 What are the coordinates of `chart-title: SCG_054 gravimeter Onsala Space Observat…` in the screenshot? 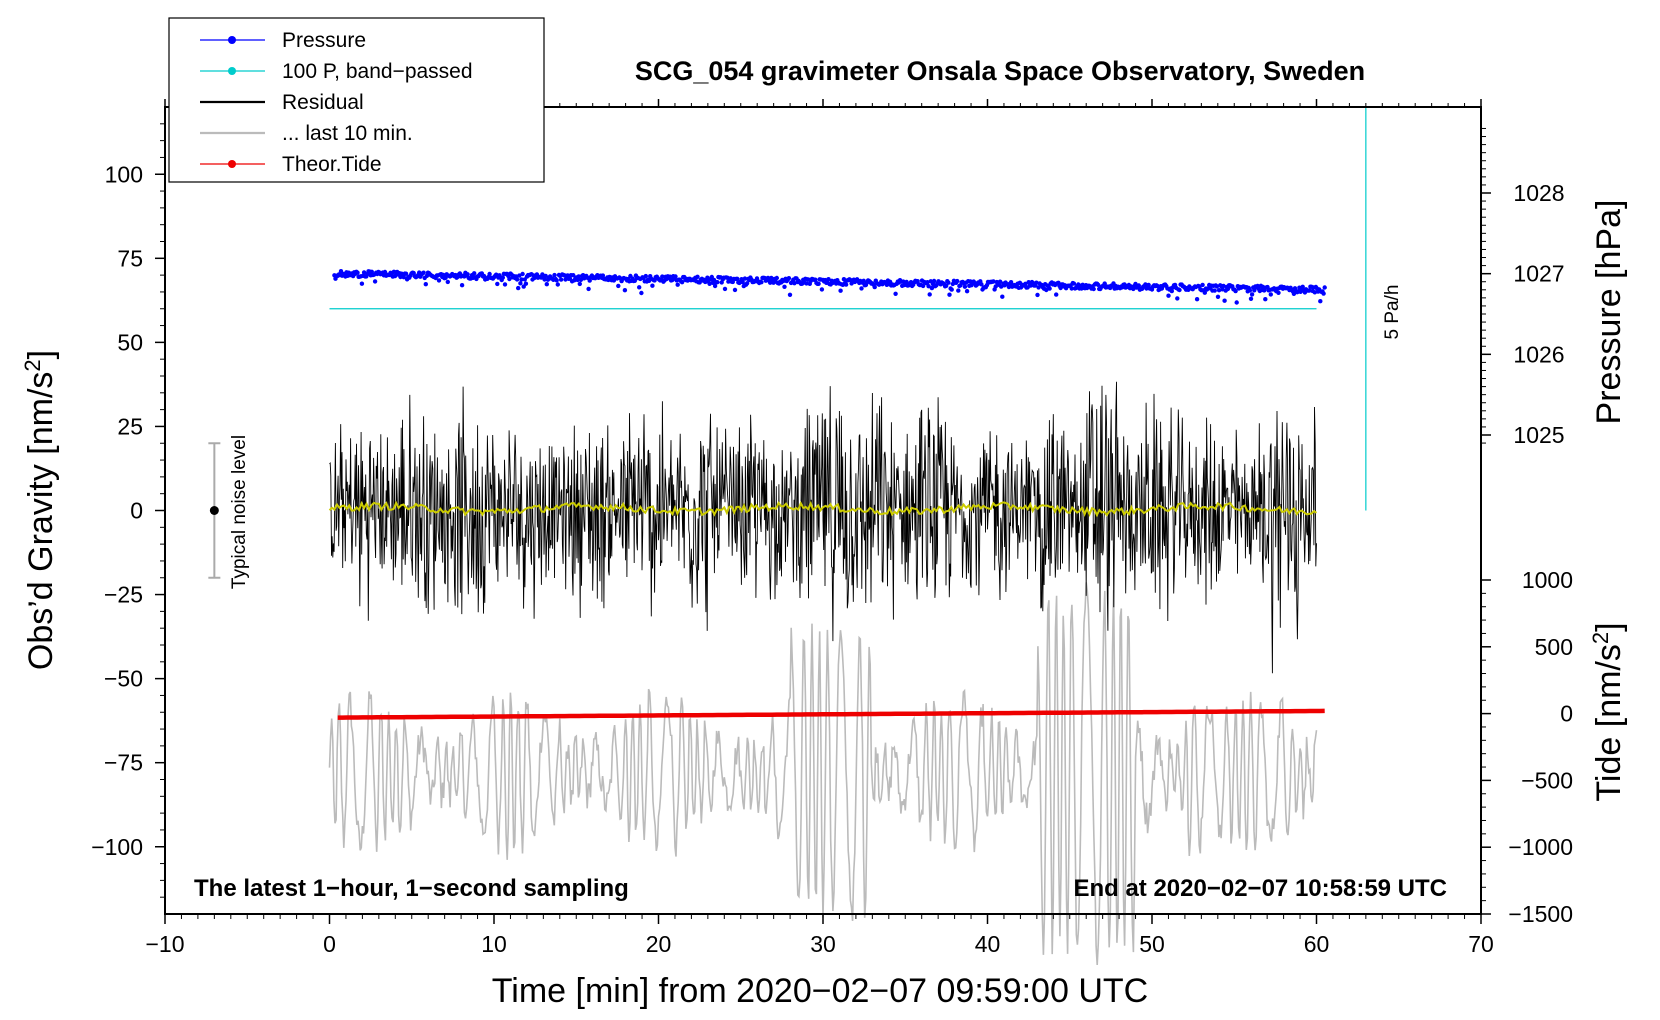 It's located at (1000, 71).